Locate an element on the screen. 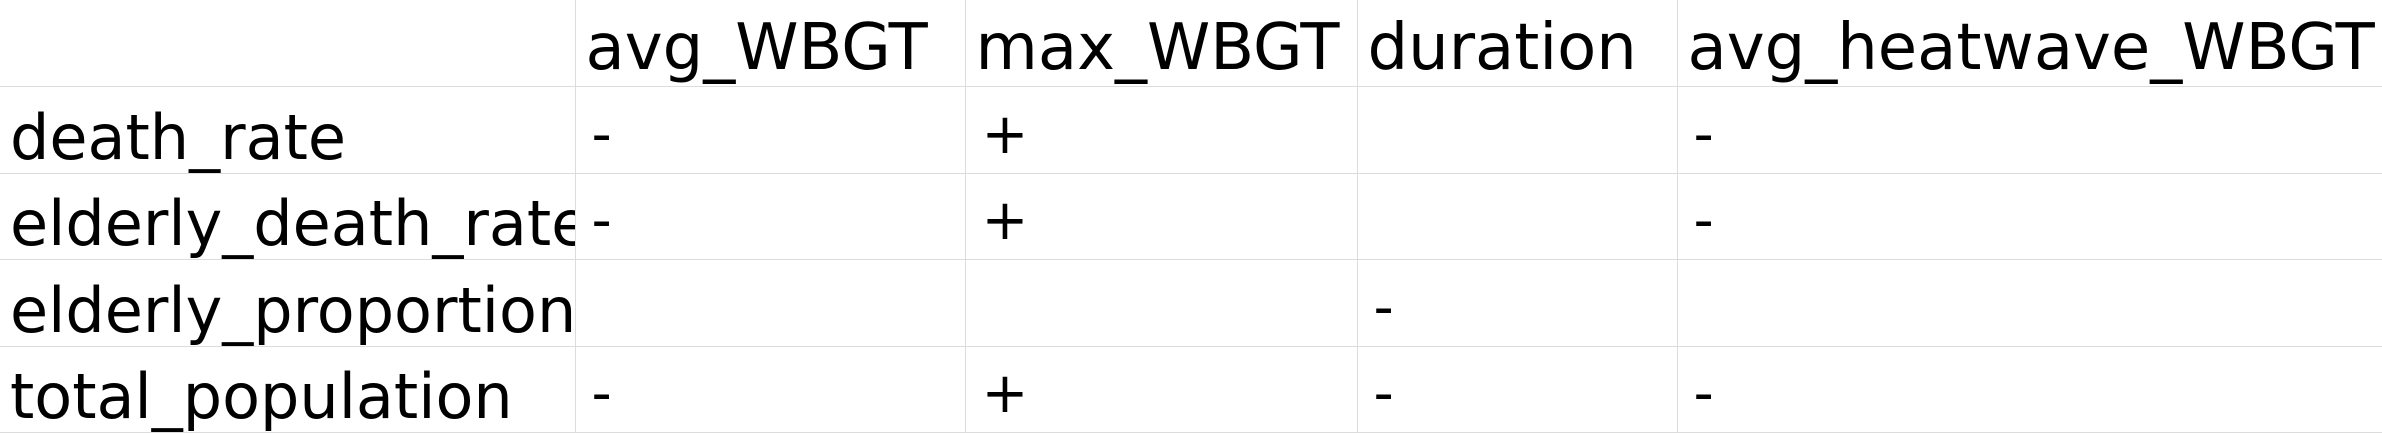 The width and height of the screenshot is (2382, 433). row-label-total-population: total_population is located at coordinates (288, 389).